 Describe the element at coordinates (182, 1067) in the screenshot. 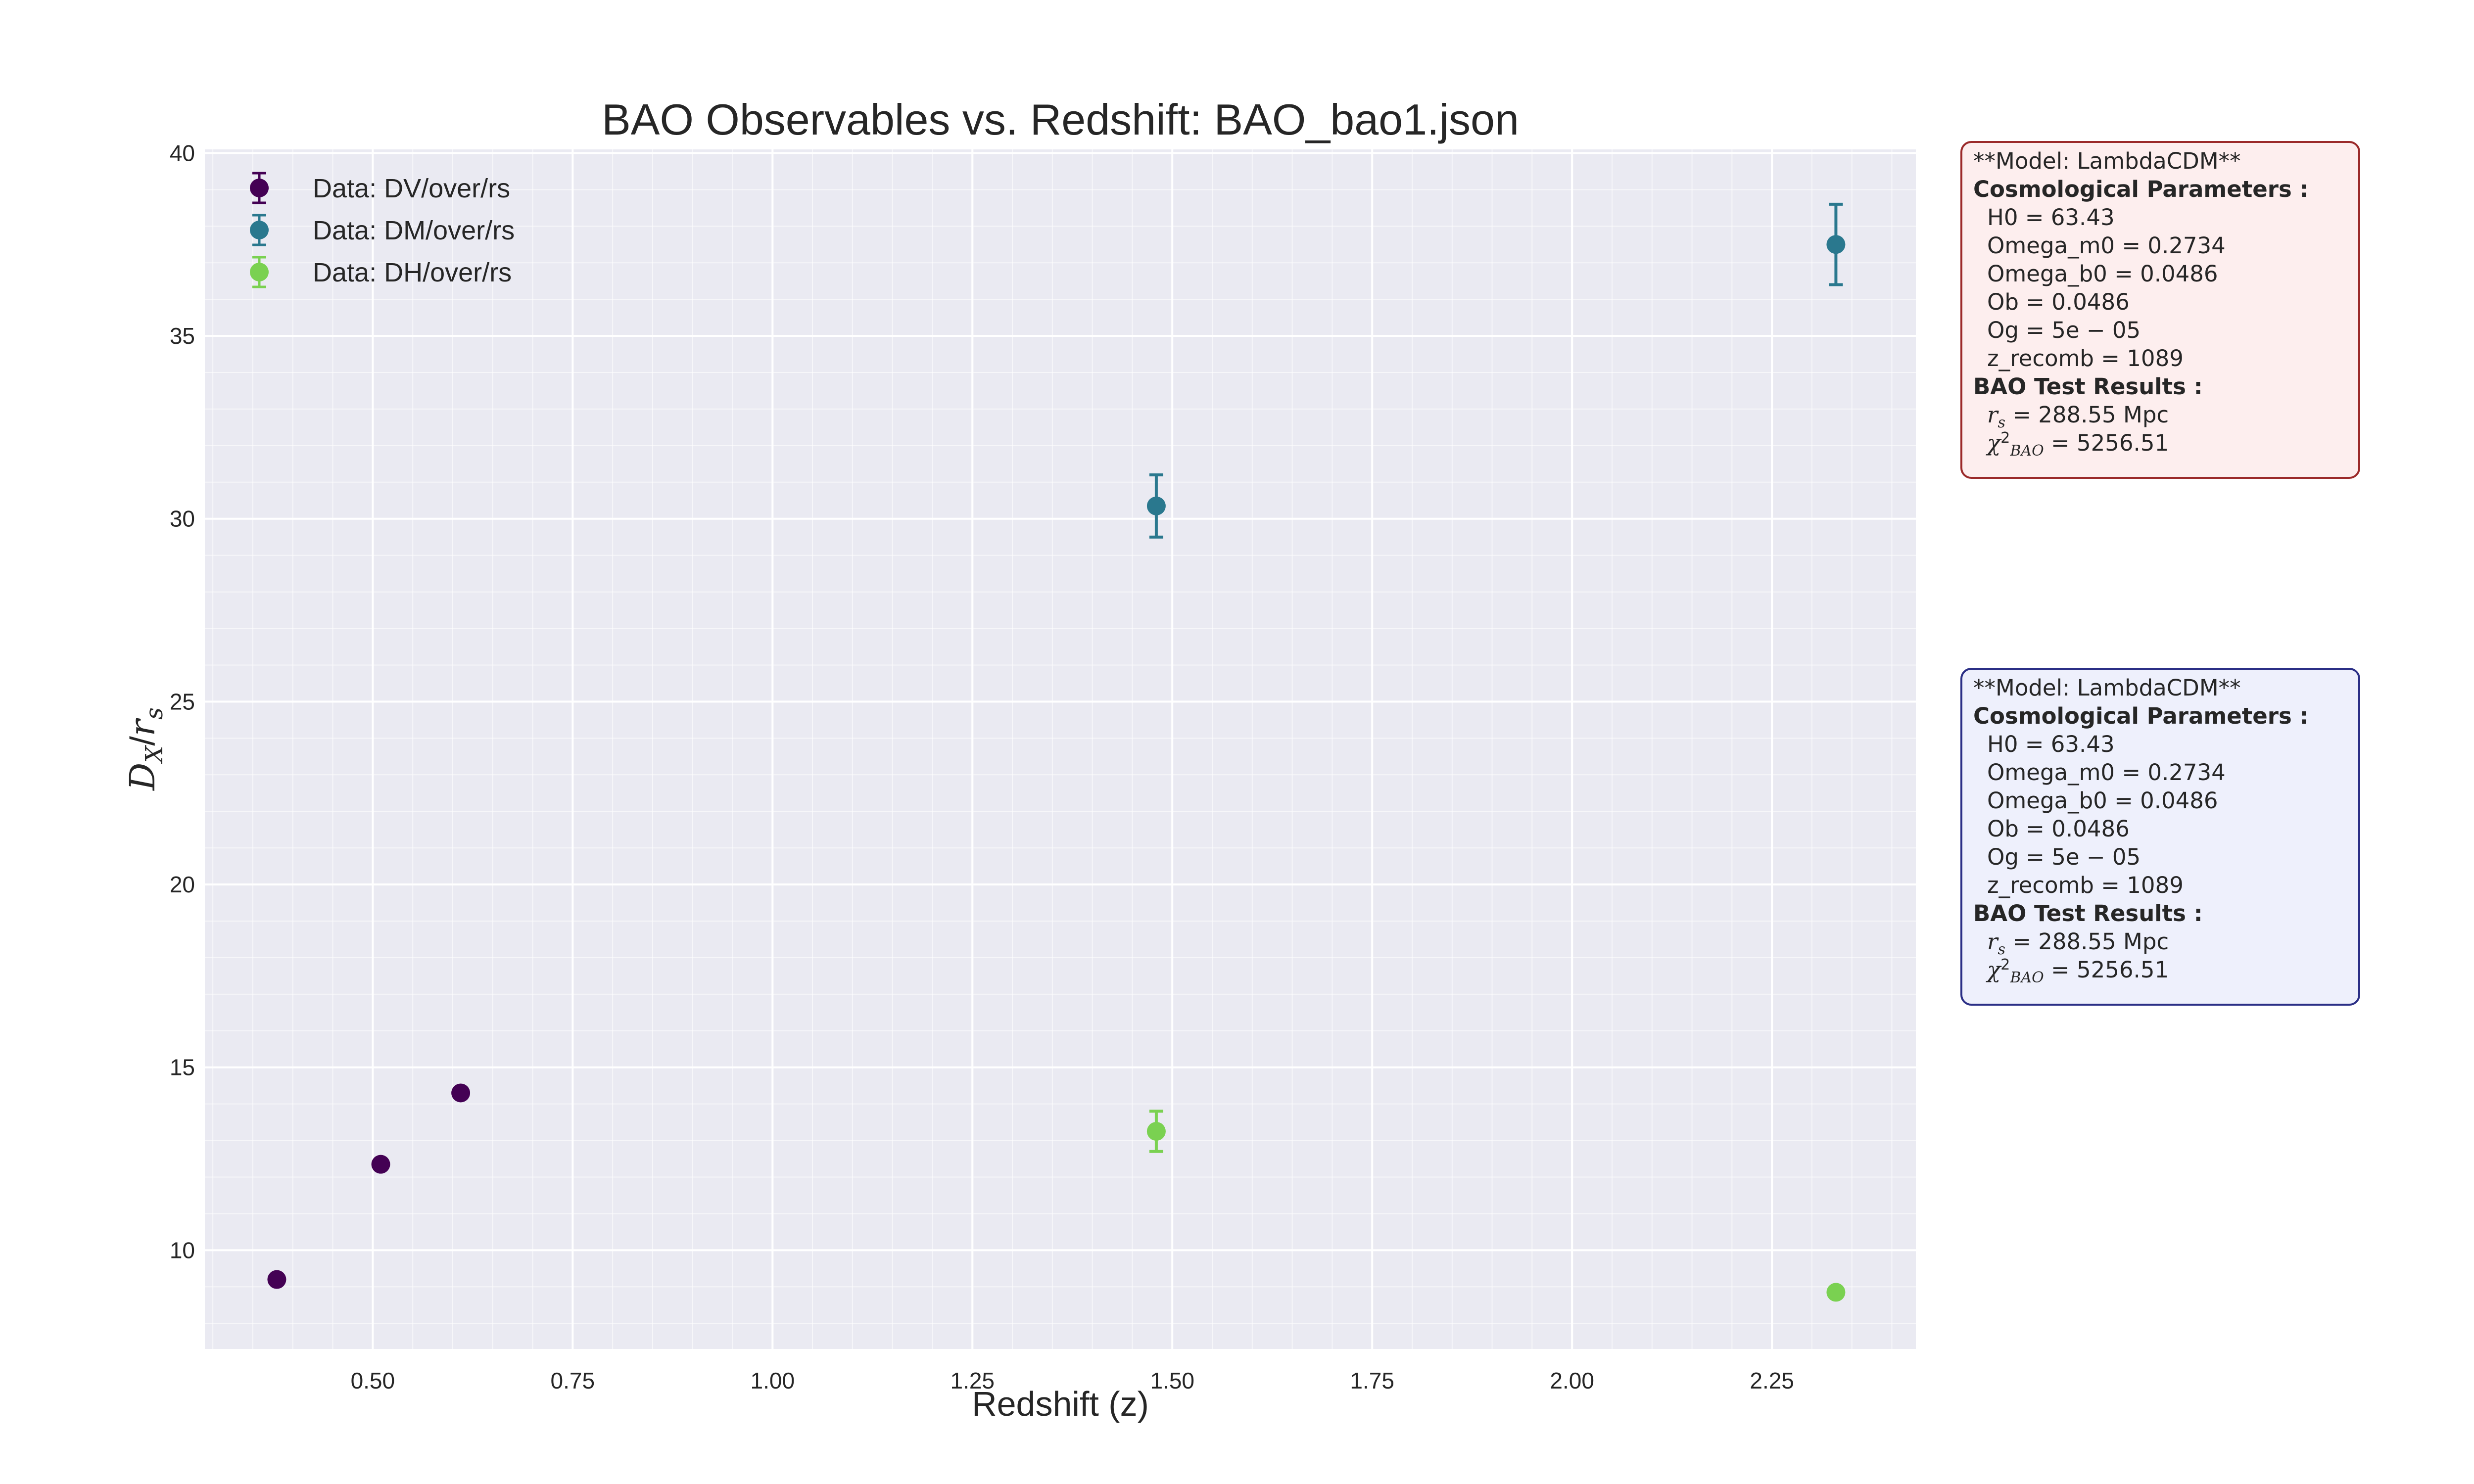

I see `y-tick-label: 15` at that location.